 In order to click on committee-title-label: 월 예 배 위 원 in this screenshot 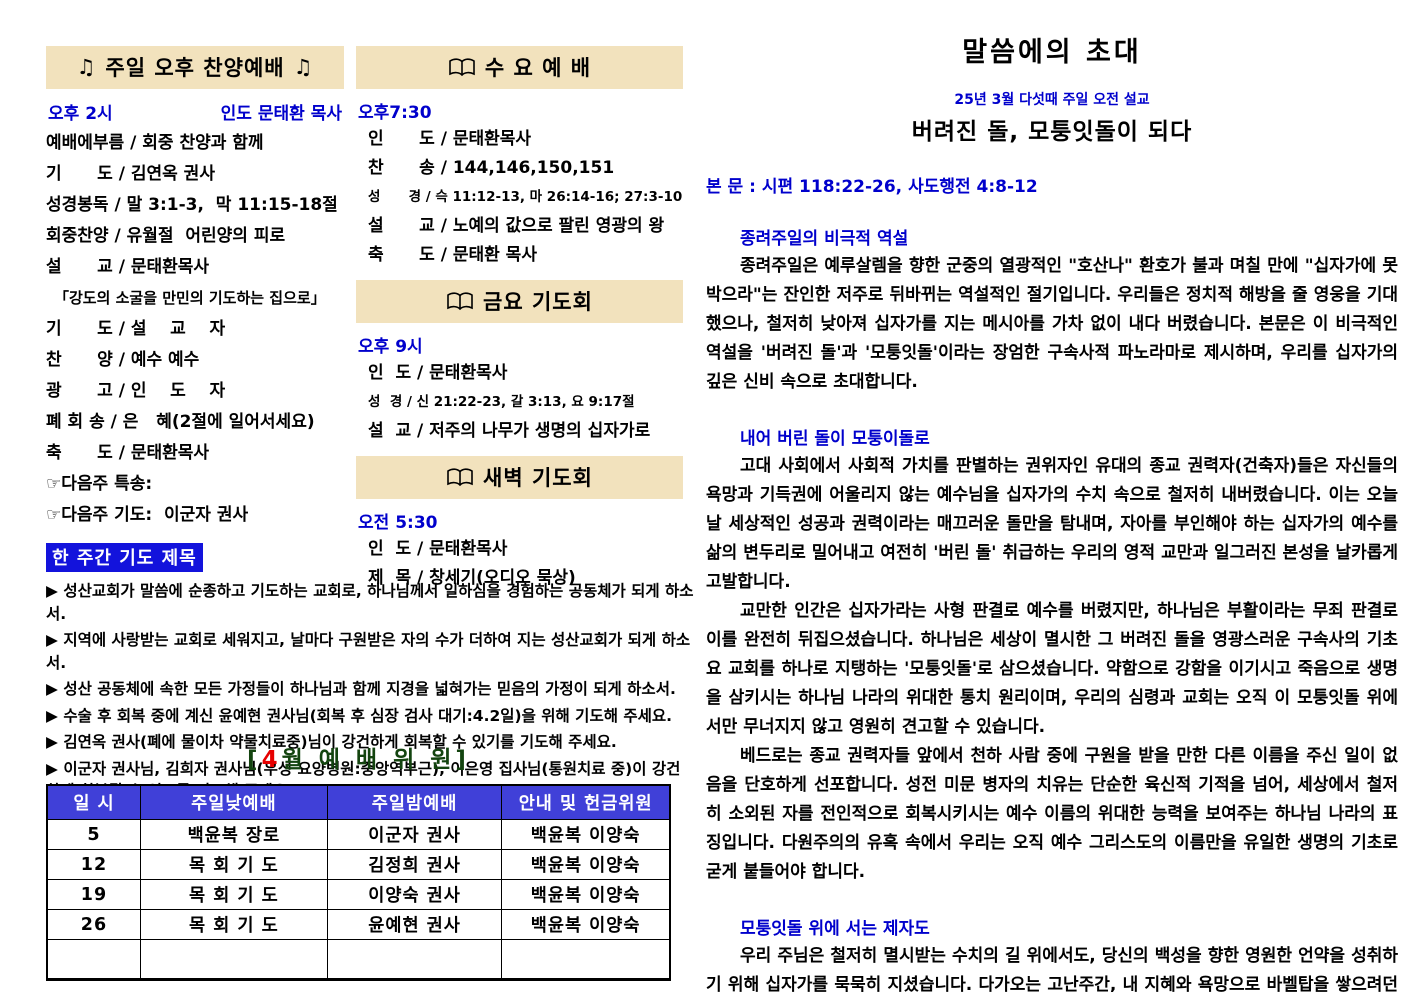, I will do `click(368, 760)`.